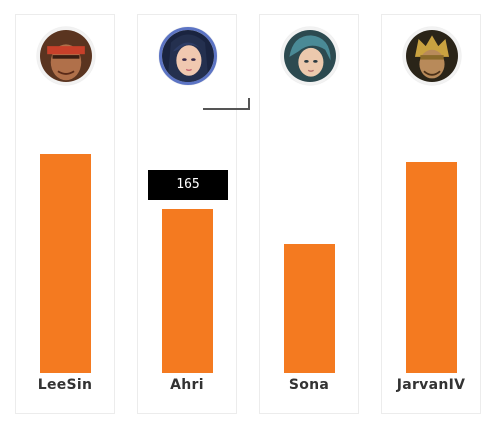  I want to click on jarvaniv-portrait-icon, so click(432, 56).